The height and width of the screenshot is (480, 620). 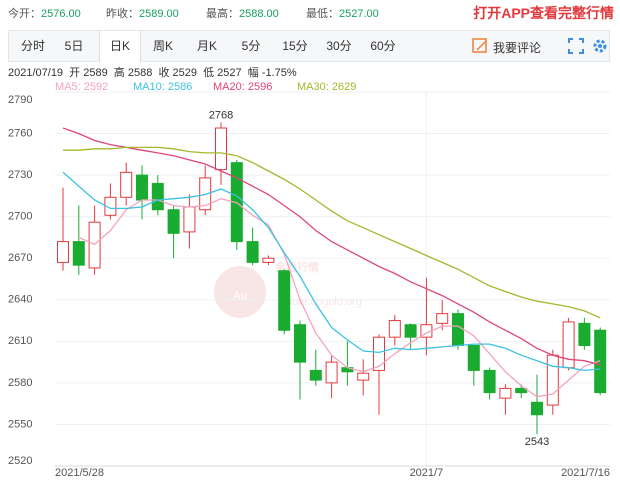 I want to click on tab: 5分, so click(x=251, y=46).